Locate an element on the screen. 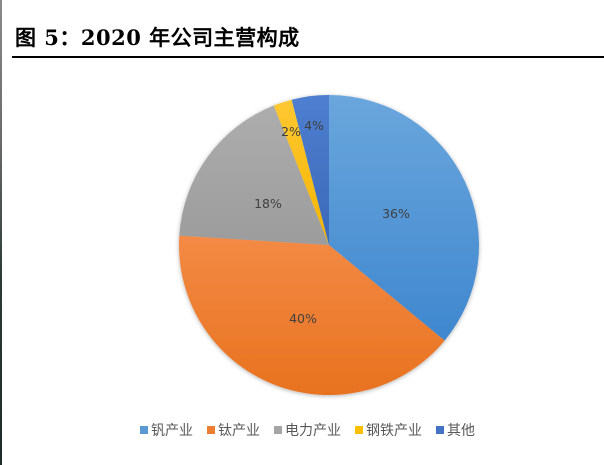 This screenshot has width=604, height=465. slice-label-power: 18% is located at coordinates (268, 203).